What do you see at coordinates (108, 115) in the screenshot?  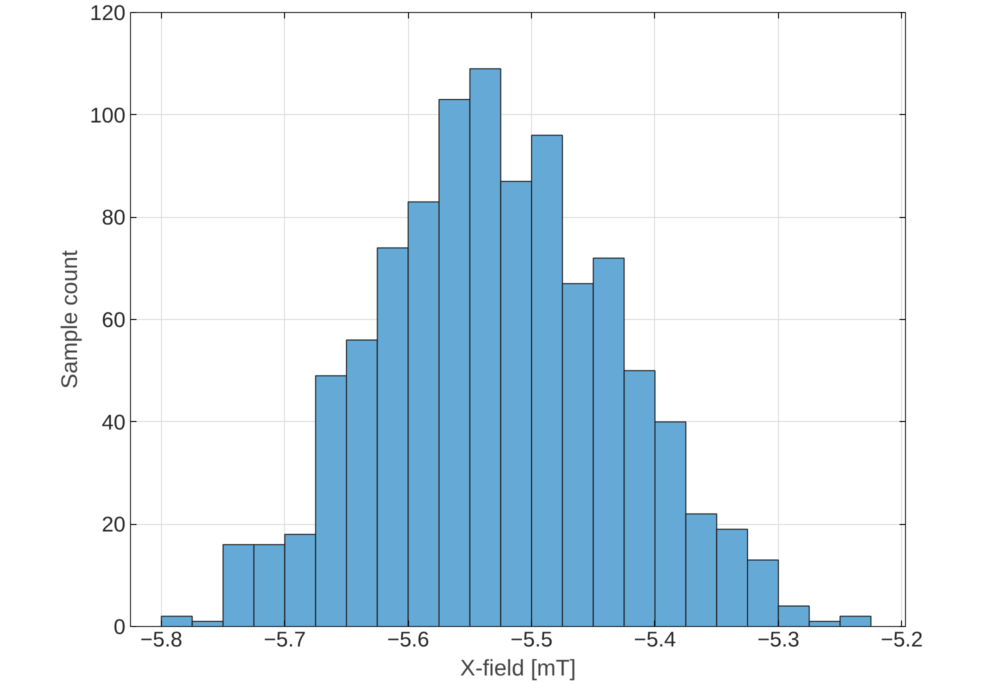 I see `y-tick-label: 100` at bounding box center [108, 115].